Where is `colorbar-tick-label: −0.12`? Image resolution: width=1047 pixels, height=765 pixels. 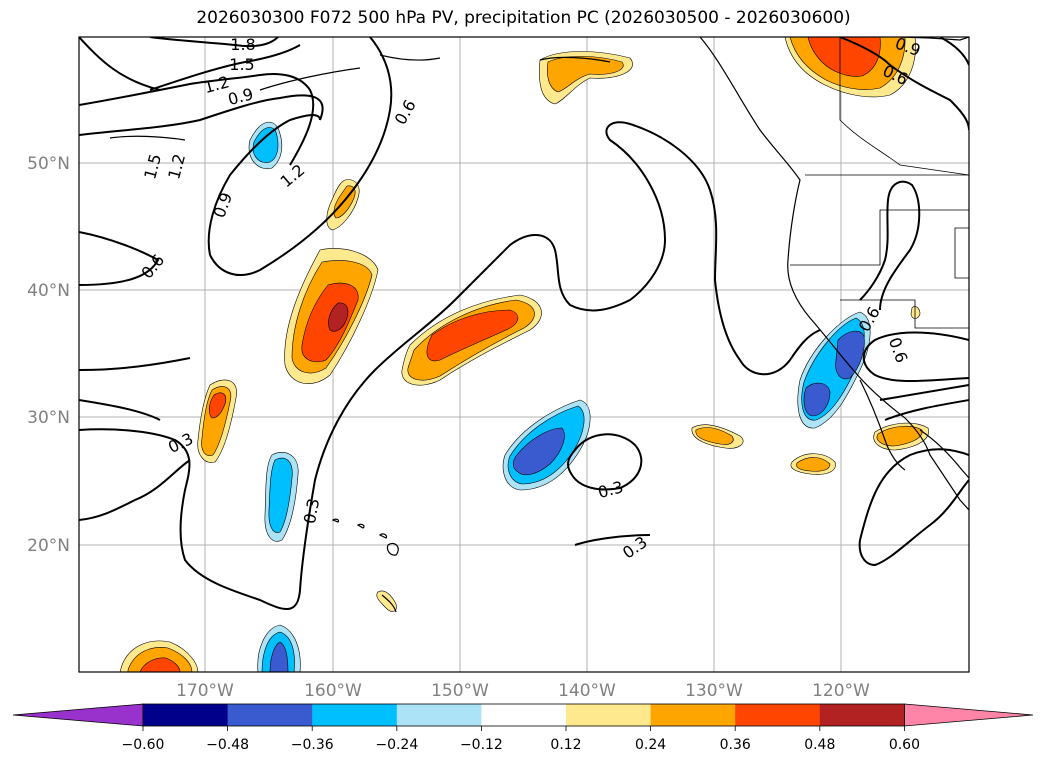 colorbar-tick-label: −0.12 is located at coordinates (481, 745).